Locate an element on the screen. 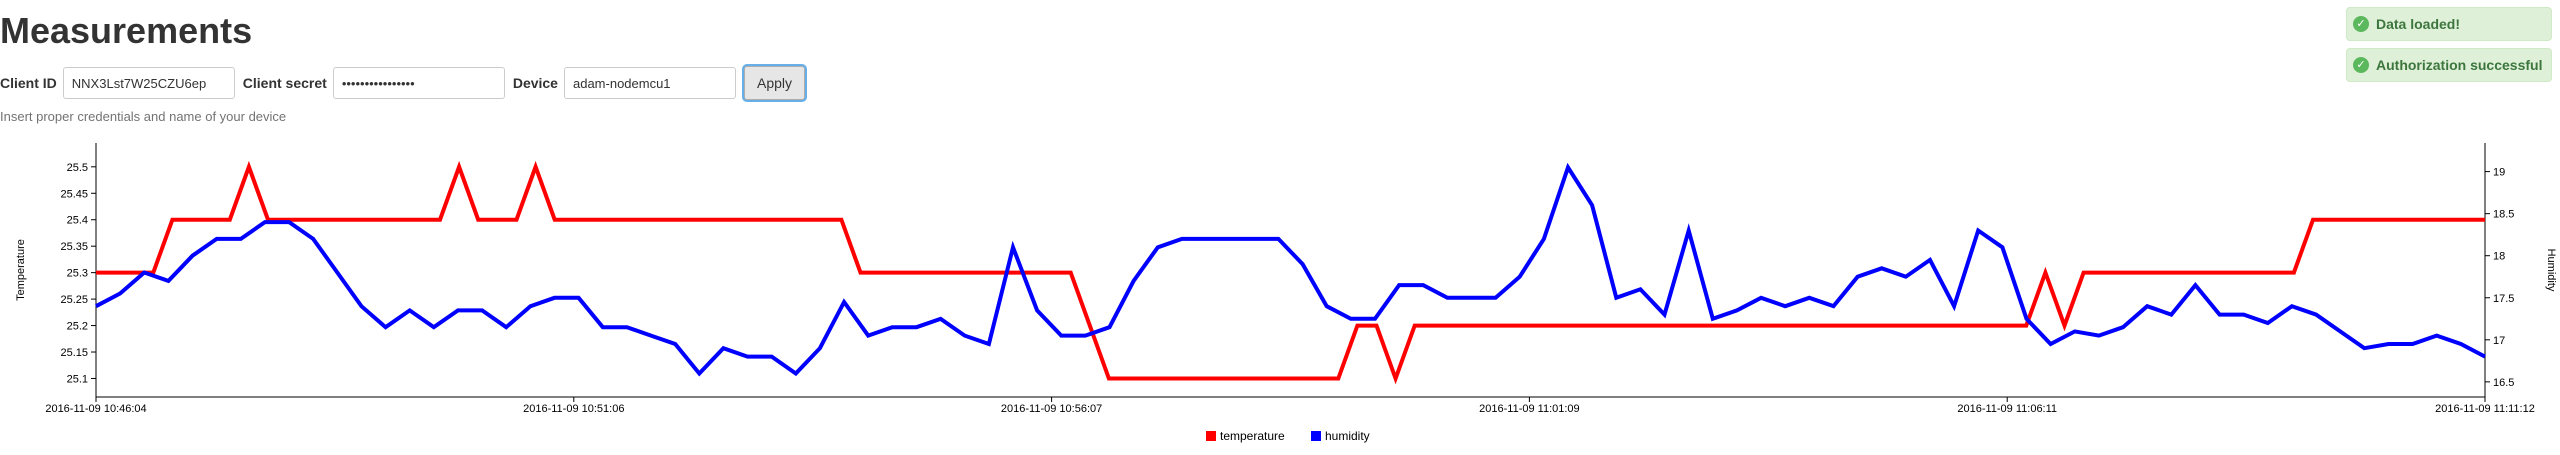  temperature-legend-swatch is located at coordinates (1211, 436).